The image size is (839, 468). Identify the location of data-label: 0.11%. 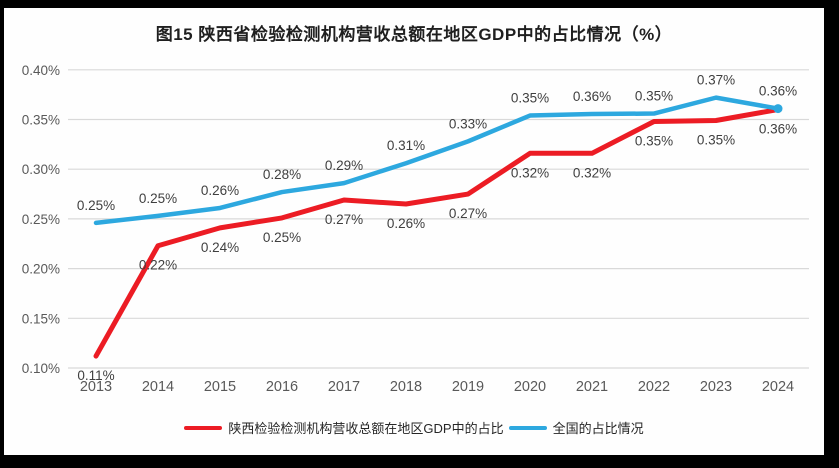
(95, 375).